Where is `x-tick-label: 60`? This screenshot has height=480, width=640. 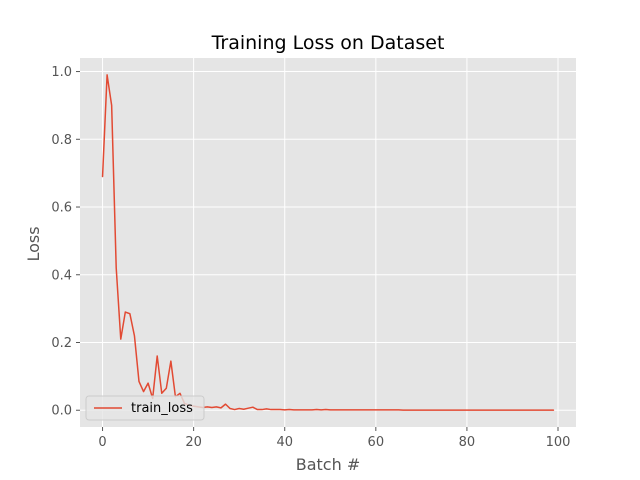 x-tick-label: 60 is located at coordinates (376, 442).